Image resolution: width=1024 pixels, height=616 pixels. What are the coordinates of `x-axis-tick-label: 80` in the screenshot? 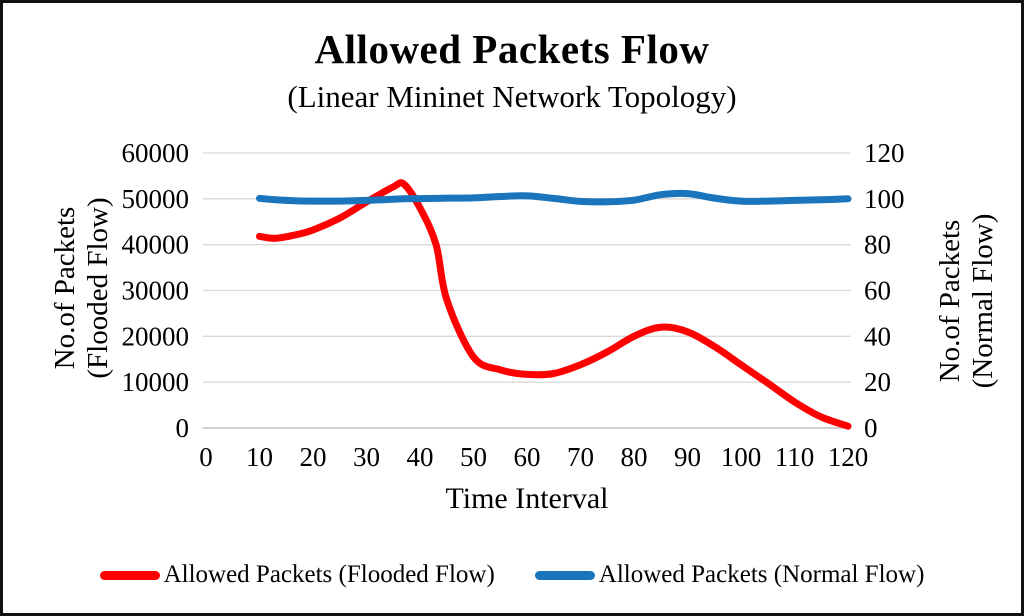 It's located at (634, 457).